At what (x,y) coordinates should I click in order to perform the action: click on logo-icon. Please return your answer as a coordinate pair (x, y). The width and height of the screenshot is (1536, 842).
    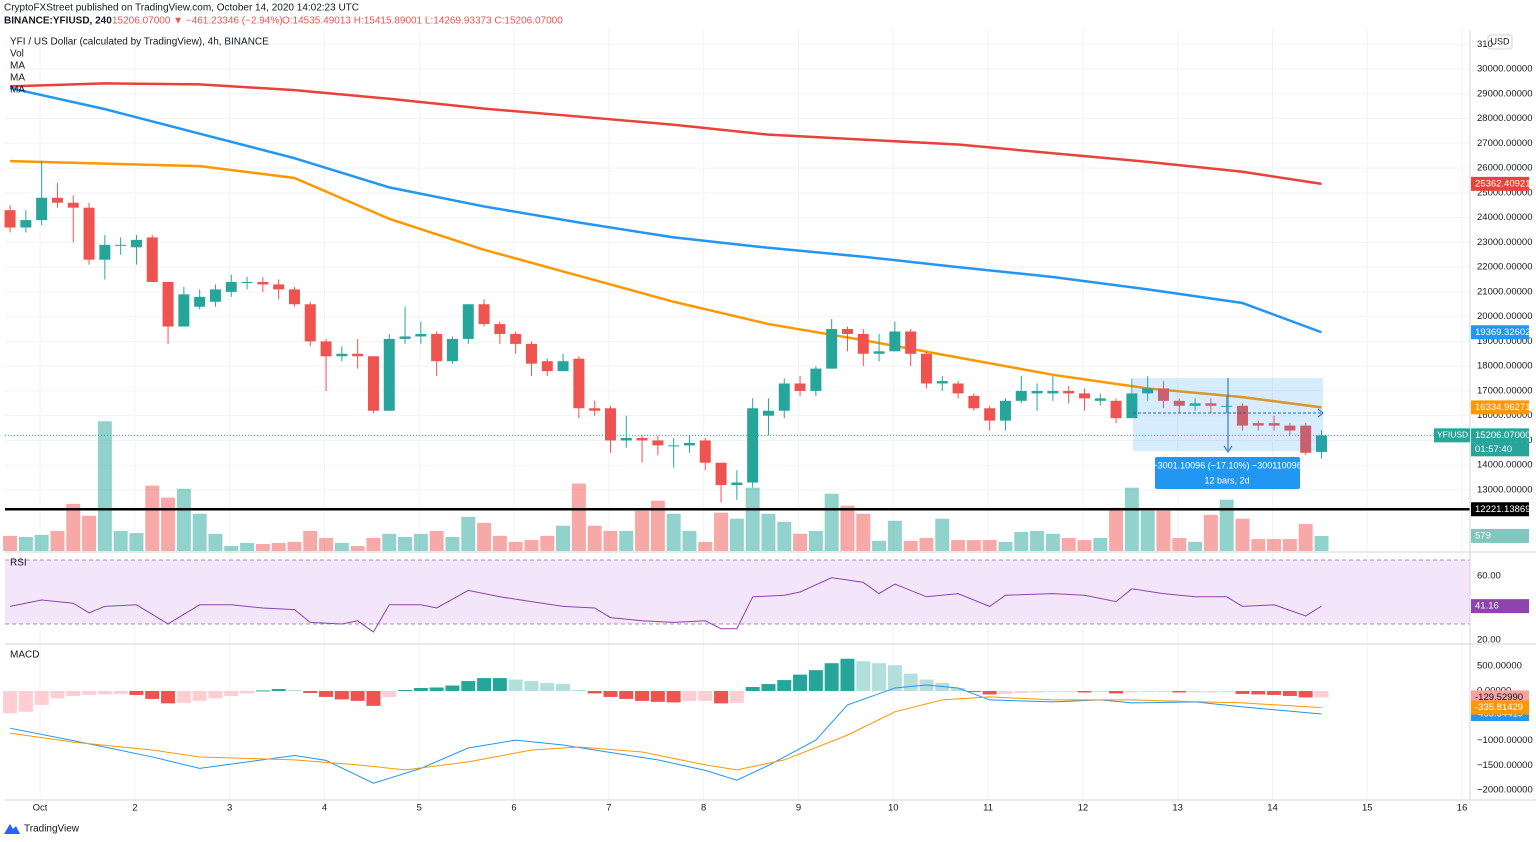
    Looking at the image, I should click on (12, 829).